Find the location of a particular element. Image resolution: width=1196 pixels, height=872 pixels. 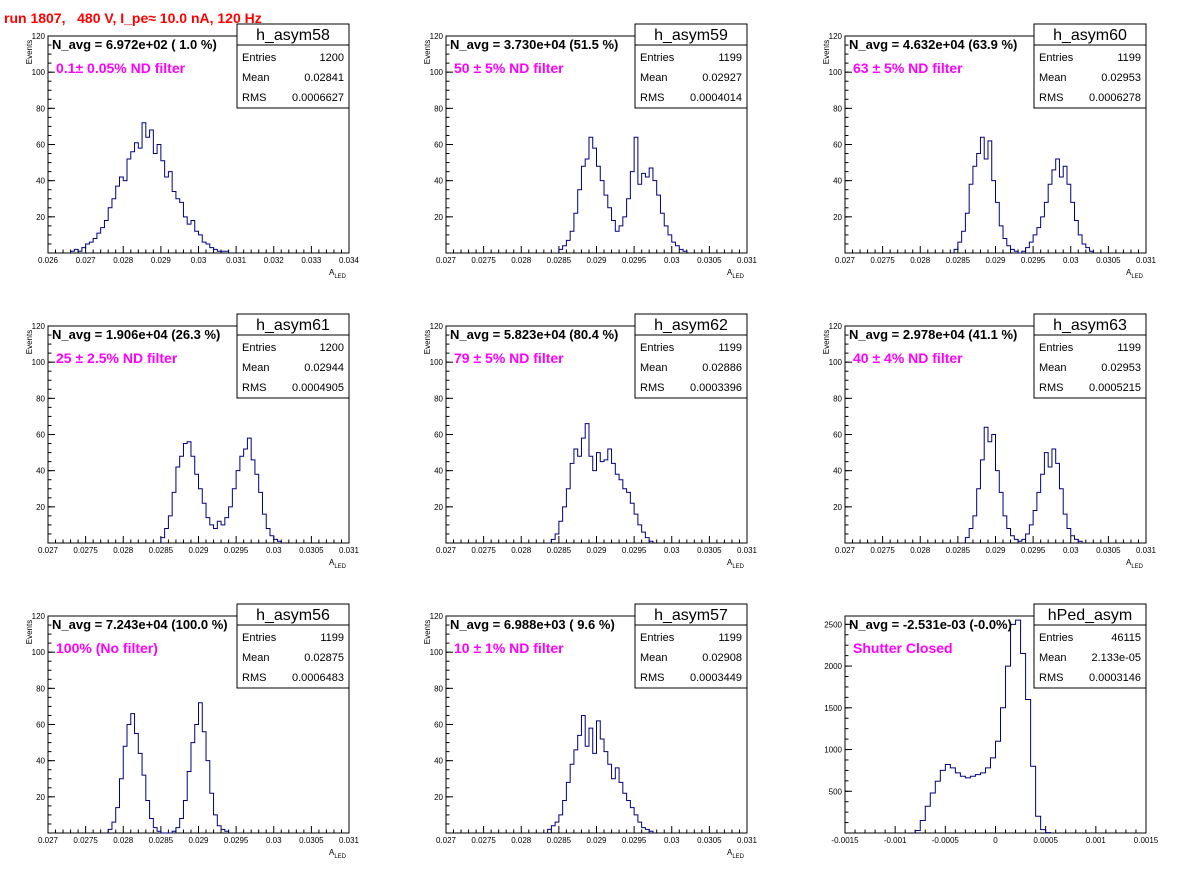

filter-note: 63 ± 5% ND filter is located at coordinates (908, 68).